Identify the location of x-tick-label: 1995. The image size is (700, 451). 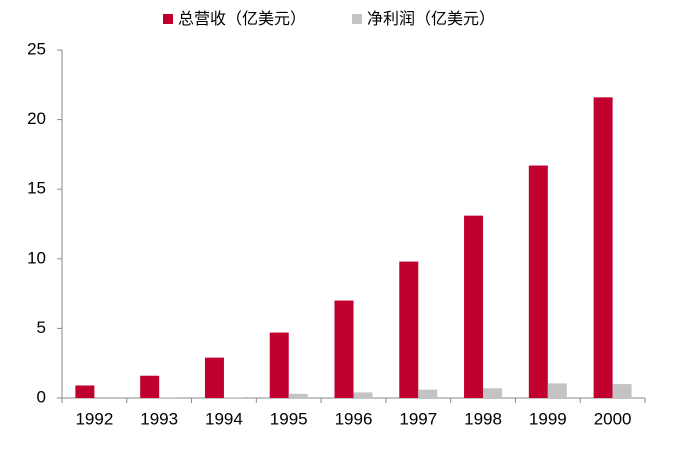
(289, 418).